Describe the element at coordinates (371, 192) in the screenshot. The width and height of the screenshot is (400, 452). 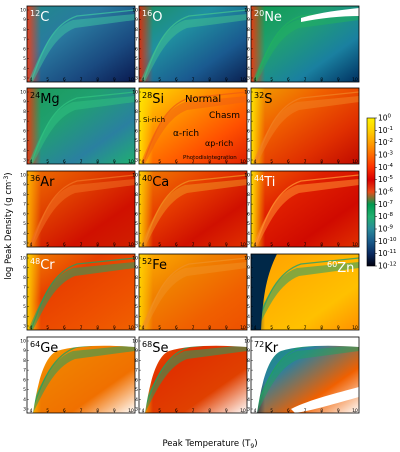
I see `colorbar-gradient` at that location.